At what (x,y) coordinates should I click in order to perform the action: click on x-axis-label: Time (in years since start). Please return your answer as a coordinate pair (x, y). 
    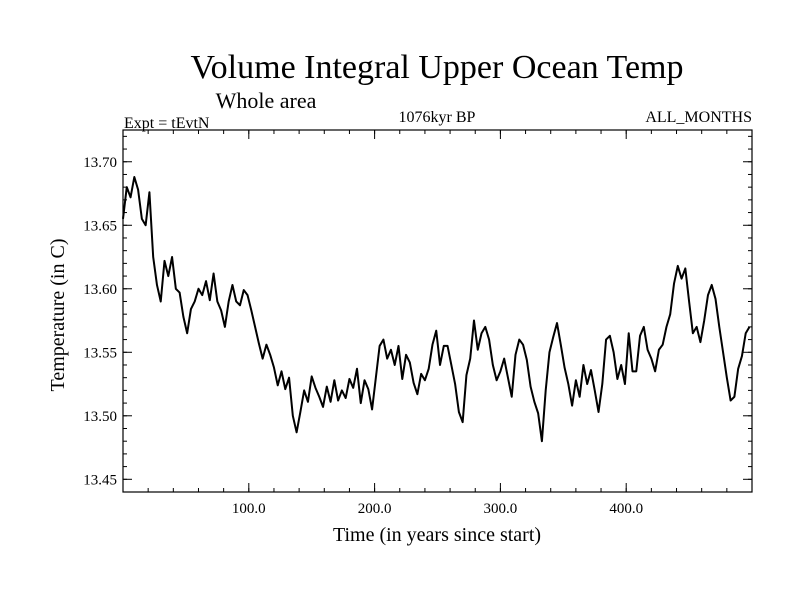
    Looking at the image, I should click on (437, 535).